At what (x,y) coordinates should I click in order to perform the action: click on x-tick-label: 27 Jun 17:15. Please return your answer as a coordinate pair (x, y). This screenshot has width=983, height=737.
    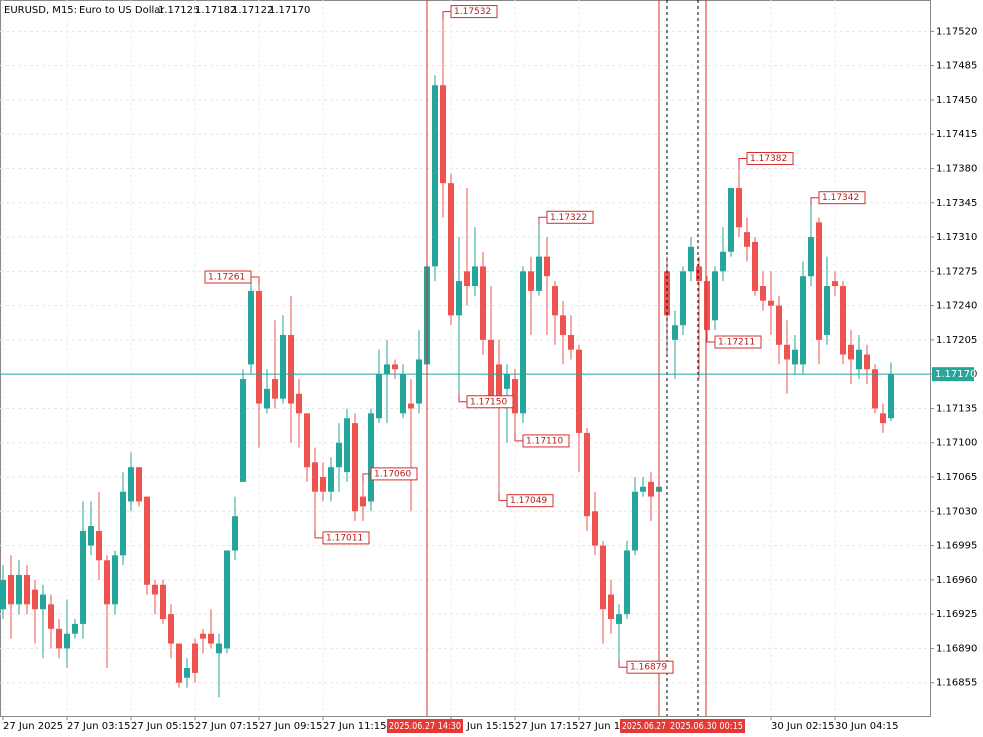
    Looking at the image, I should click on (547, 726).